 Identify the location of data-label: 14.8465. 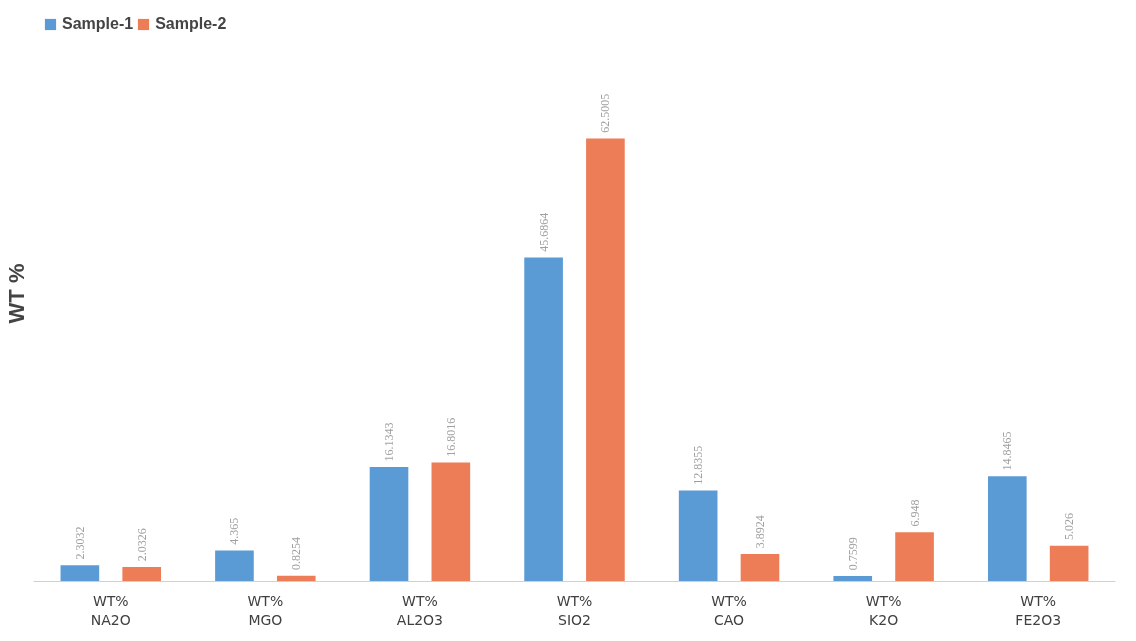
(1007, 451).